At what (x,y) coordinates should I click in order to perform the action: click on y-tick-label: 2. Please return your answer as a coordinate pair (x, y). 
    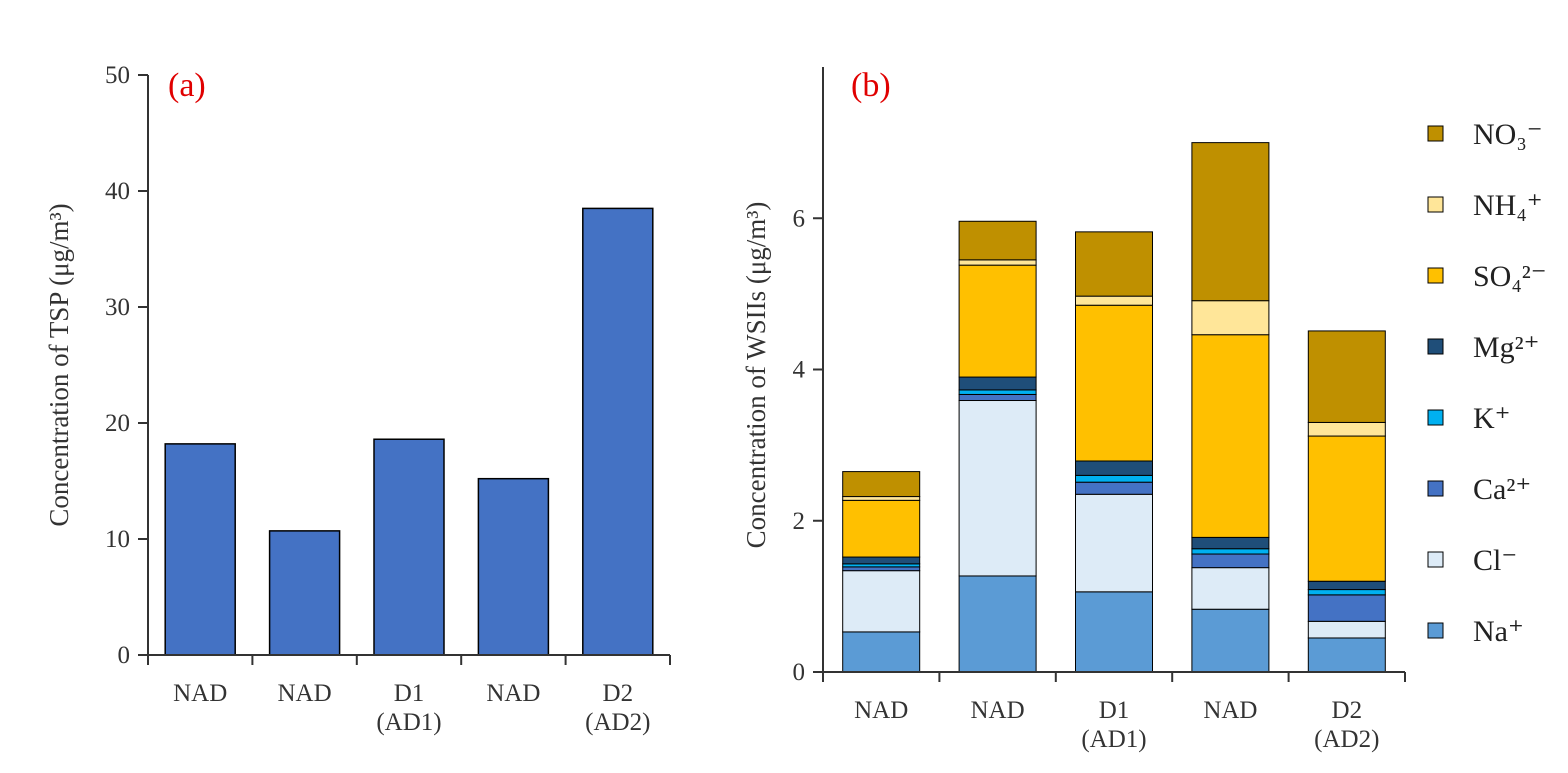
    Looking at the image, I should click on (799, 521).